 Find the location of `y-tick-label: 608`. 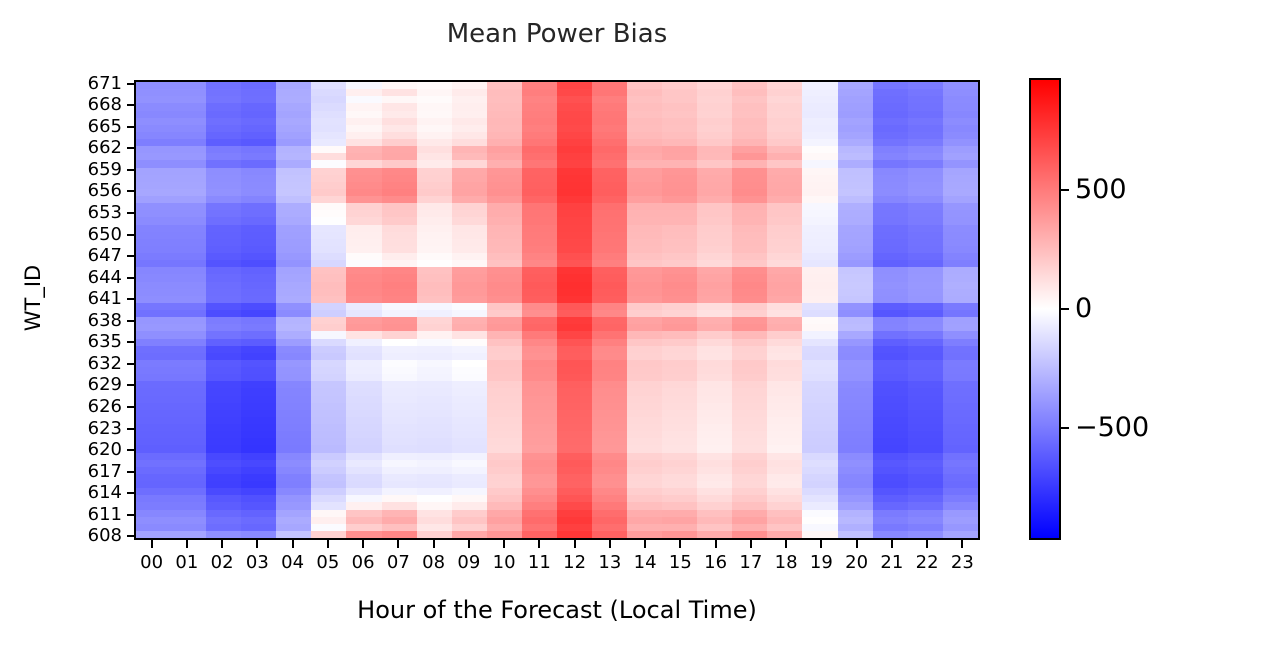

y-tick-label: 608 is located at coordinates (104, 536).